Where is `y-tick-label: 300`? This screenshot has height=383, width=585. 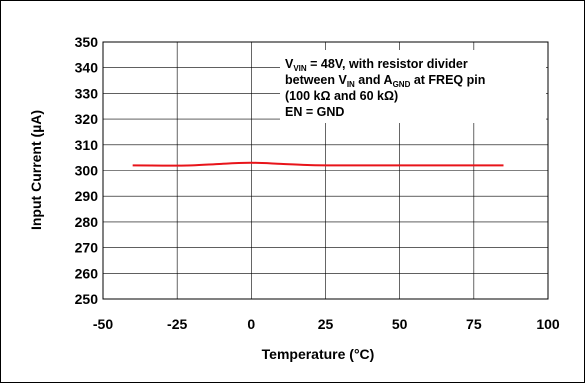
y-tick-label: 300 is located at coordinates (87, 171).